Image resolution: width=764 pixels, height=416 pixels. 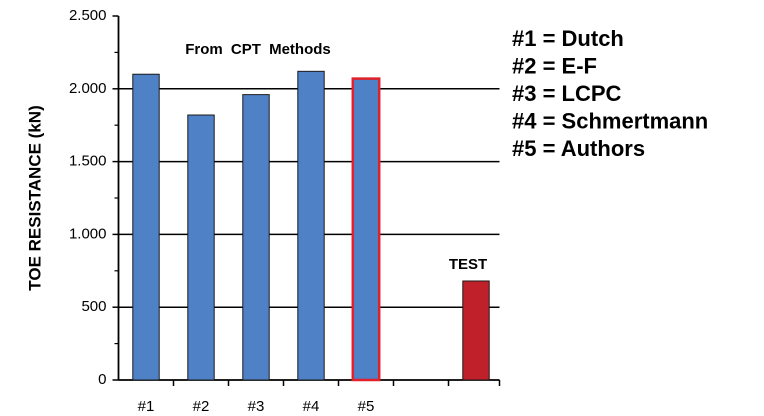 What do you see at coordinates (88, 15) in the screenshot?
I see `y-tick-label: 2.500` at bounding box center [88, 15].